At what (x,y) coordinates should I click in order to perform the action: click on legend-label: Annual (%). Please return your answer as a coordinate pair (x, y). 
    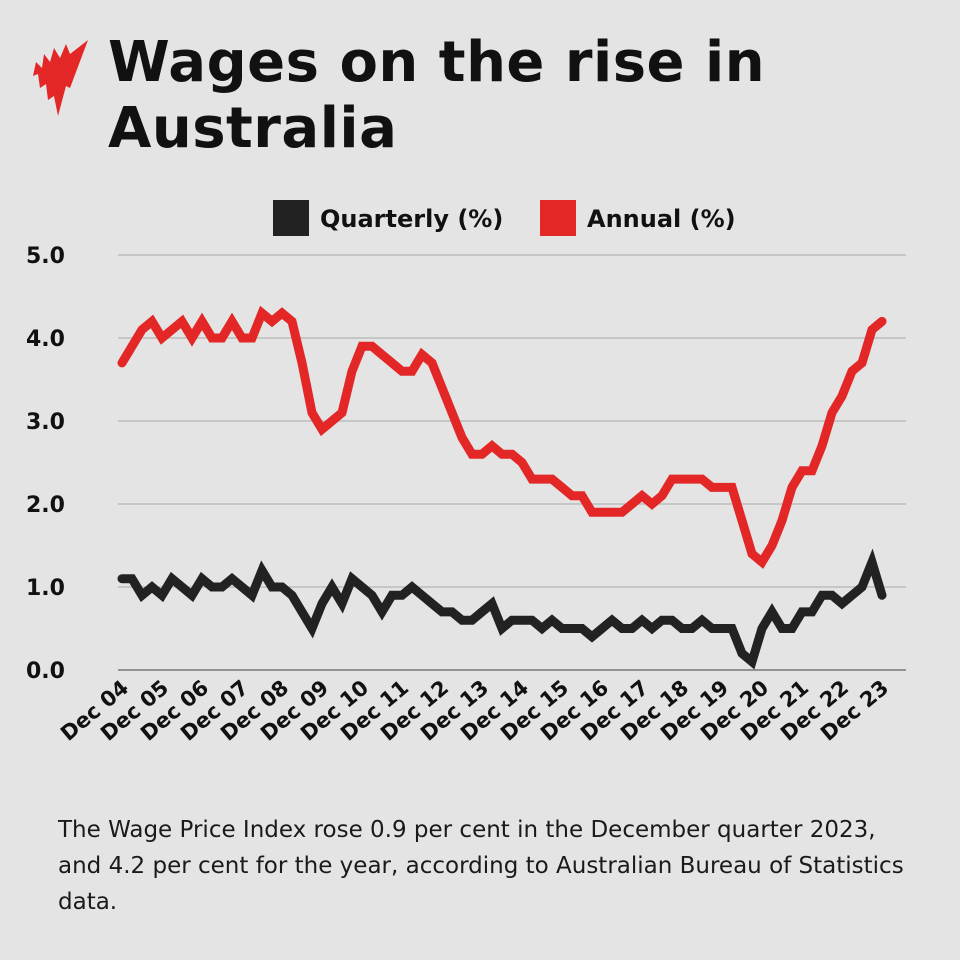
    Looking at the image, I should click on (661, 219).